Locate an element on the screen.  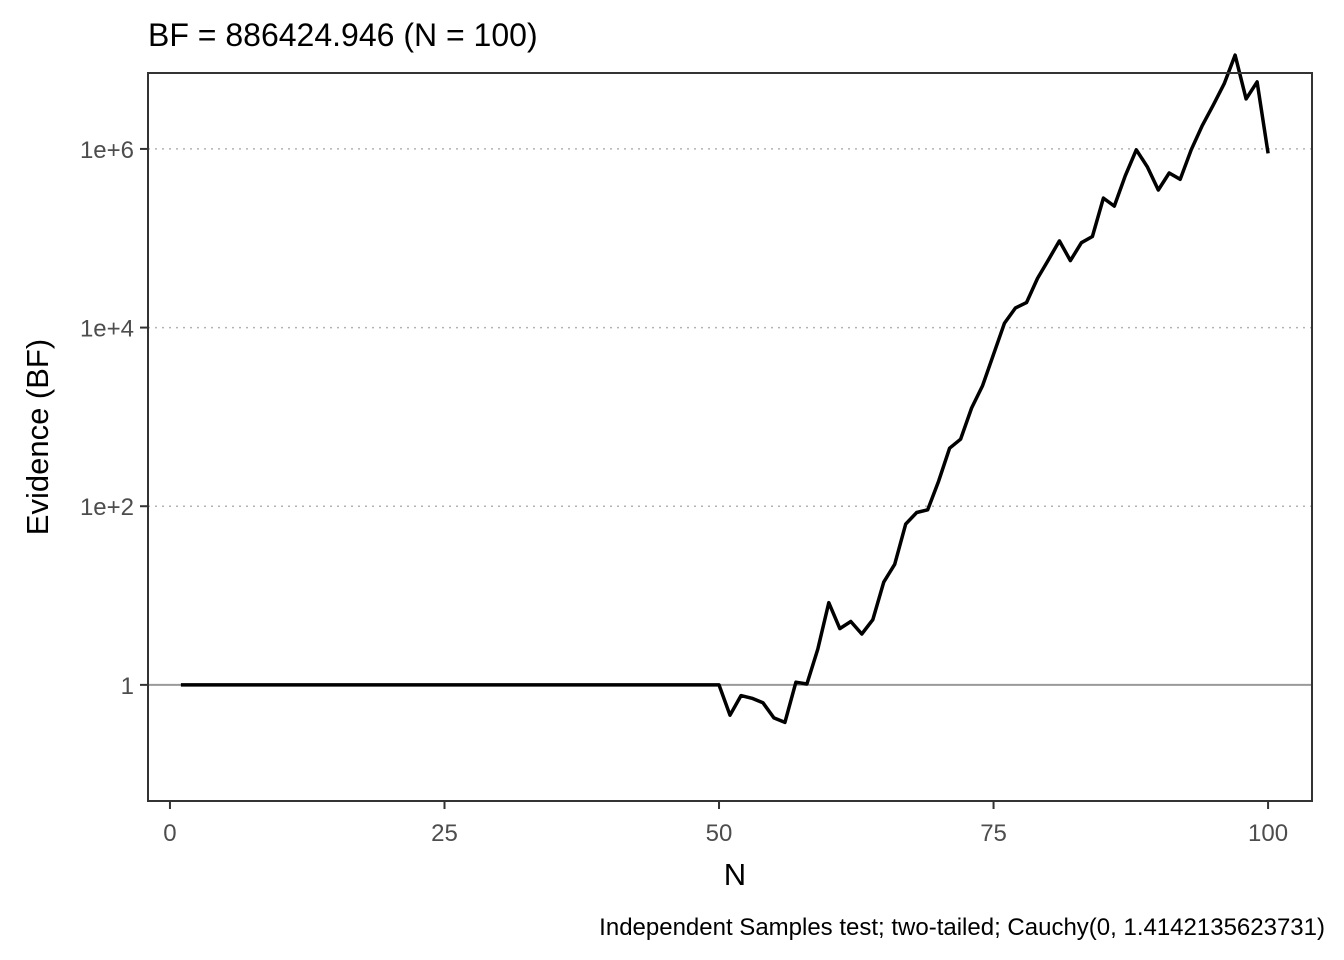
x-tick-label-4: 100 is located at coordinates (1268, 833).